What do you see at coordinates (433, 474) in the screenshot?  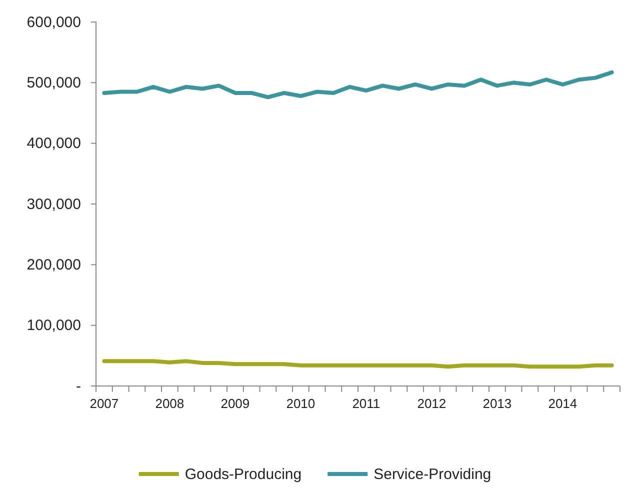 I see `legend-label: Service-Providing` at bounding box center [433, 474].